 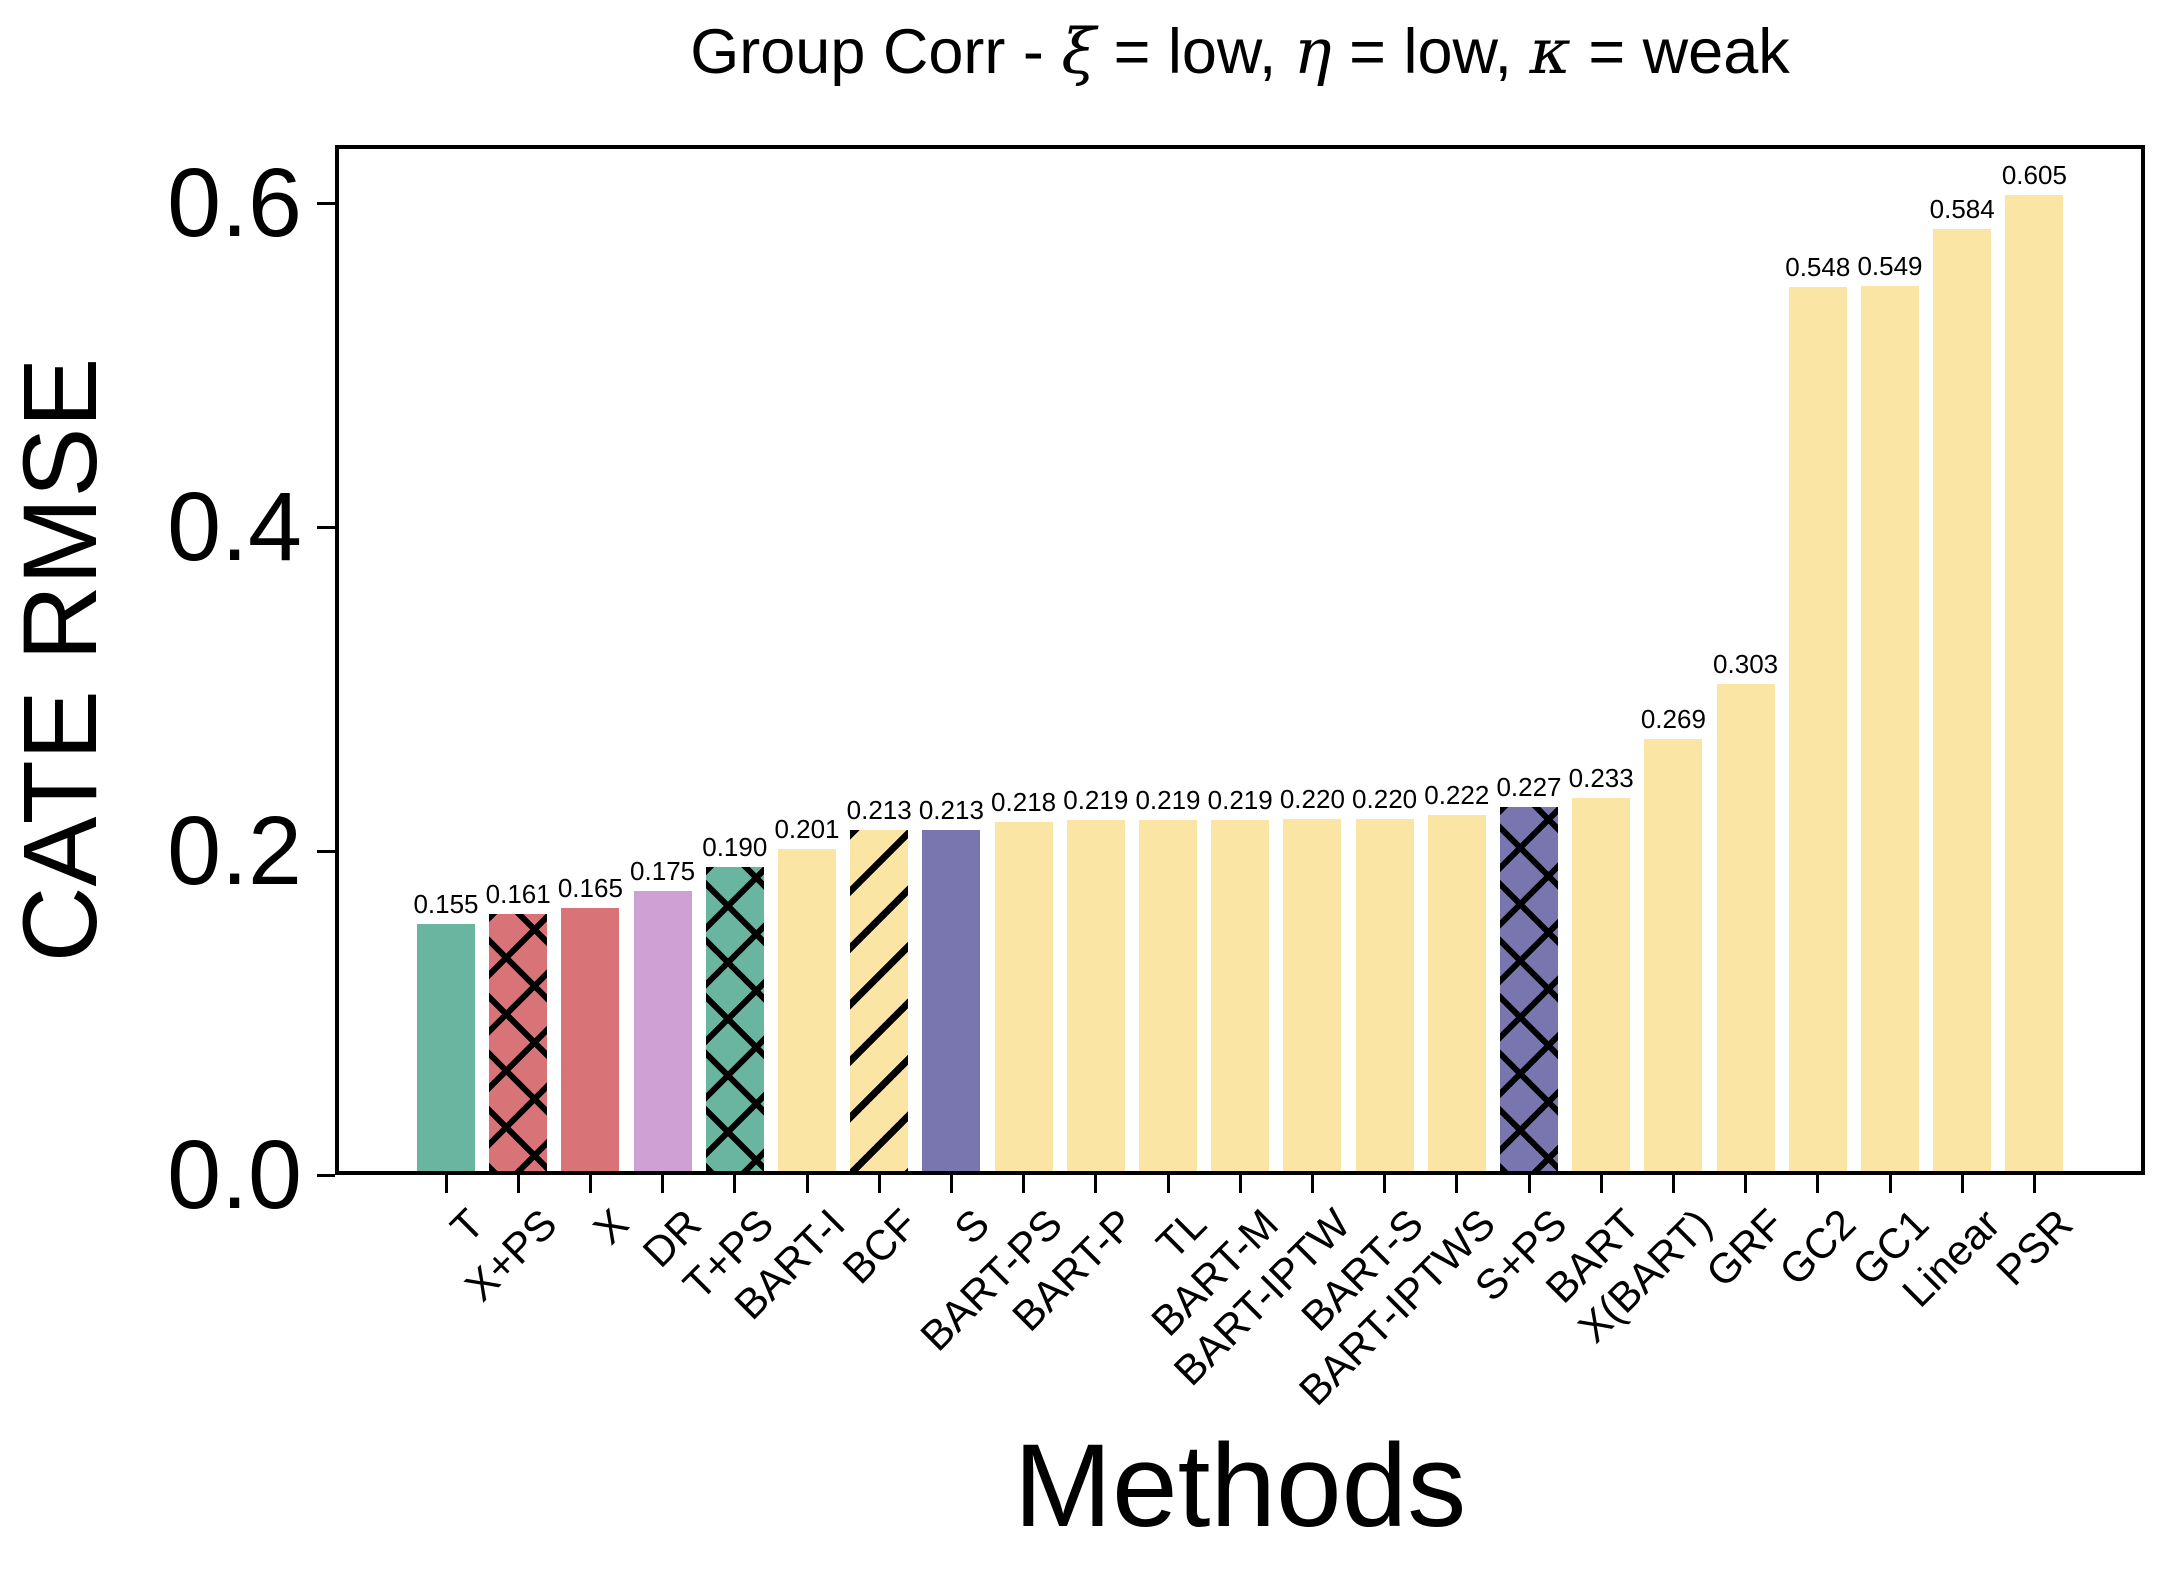 I want to click on bar-value-label-T+PS: 0.190, so click(x=735, y=847).